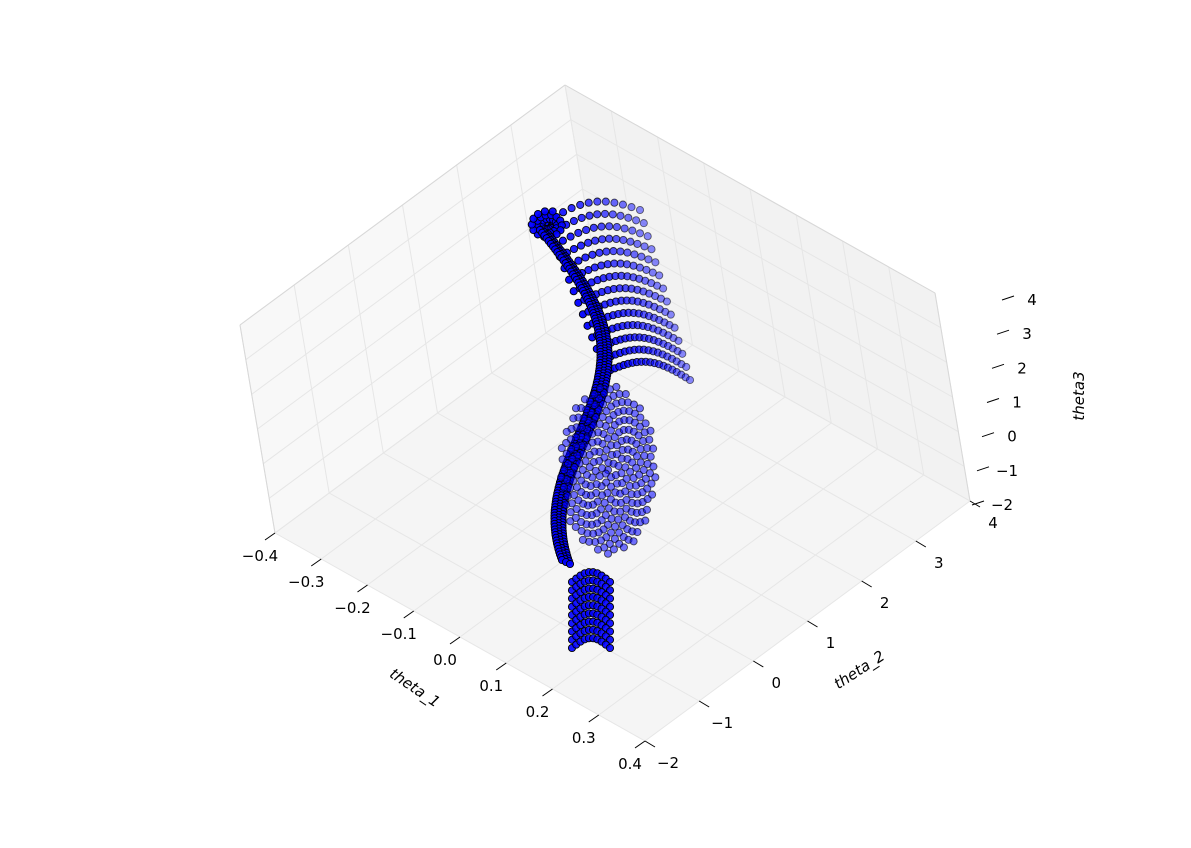  What do you see at coordinates (415, 688) in the screenshot?
I see `x-axis-title: theta_1` at bounding box center [415, 688].